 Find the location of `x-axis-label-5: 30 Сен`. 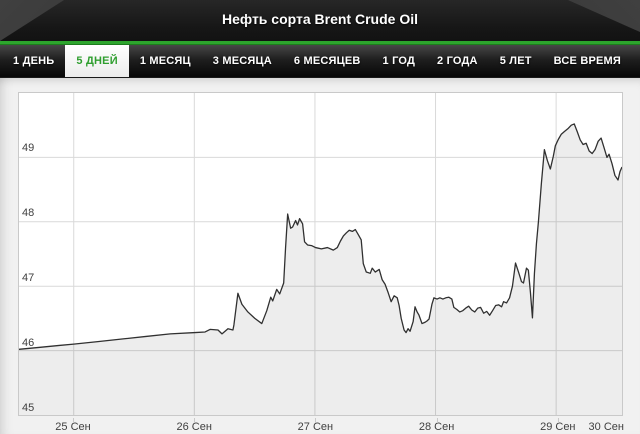

x-axis-label-5: 30 Сен is located at coordinates (606, 427).